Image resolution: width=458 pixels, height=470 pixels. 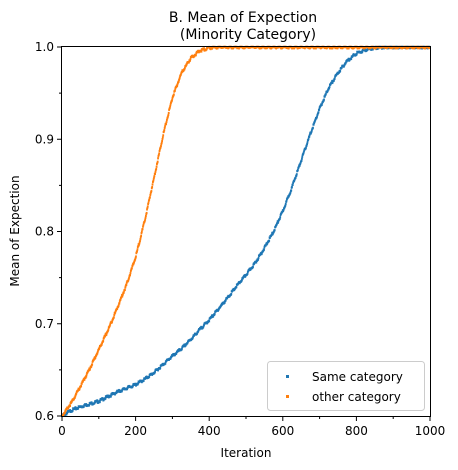 What do you see at coordinates (357, 377) in the screenshot?
I see `legend-label-same-category: Same category` at bounding box center [357, 377].